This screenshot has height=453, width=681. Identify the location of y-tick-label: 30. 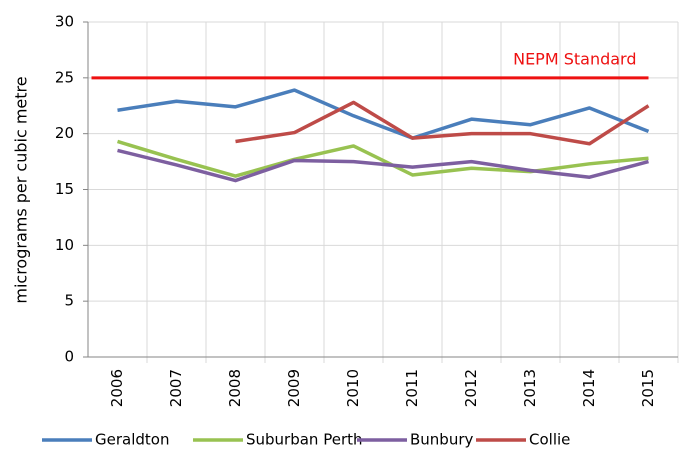
(64, 22).